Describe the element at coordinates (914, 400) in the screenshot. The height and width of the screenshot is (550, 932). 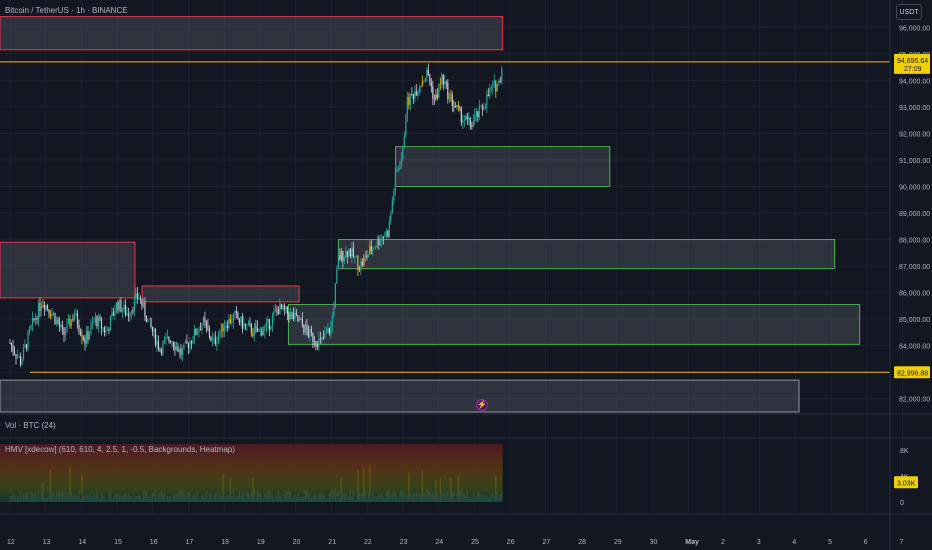
I see `y-tick-label: 82,000.00` at that location.